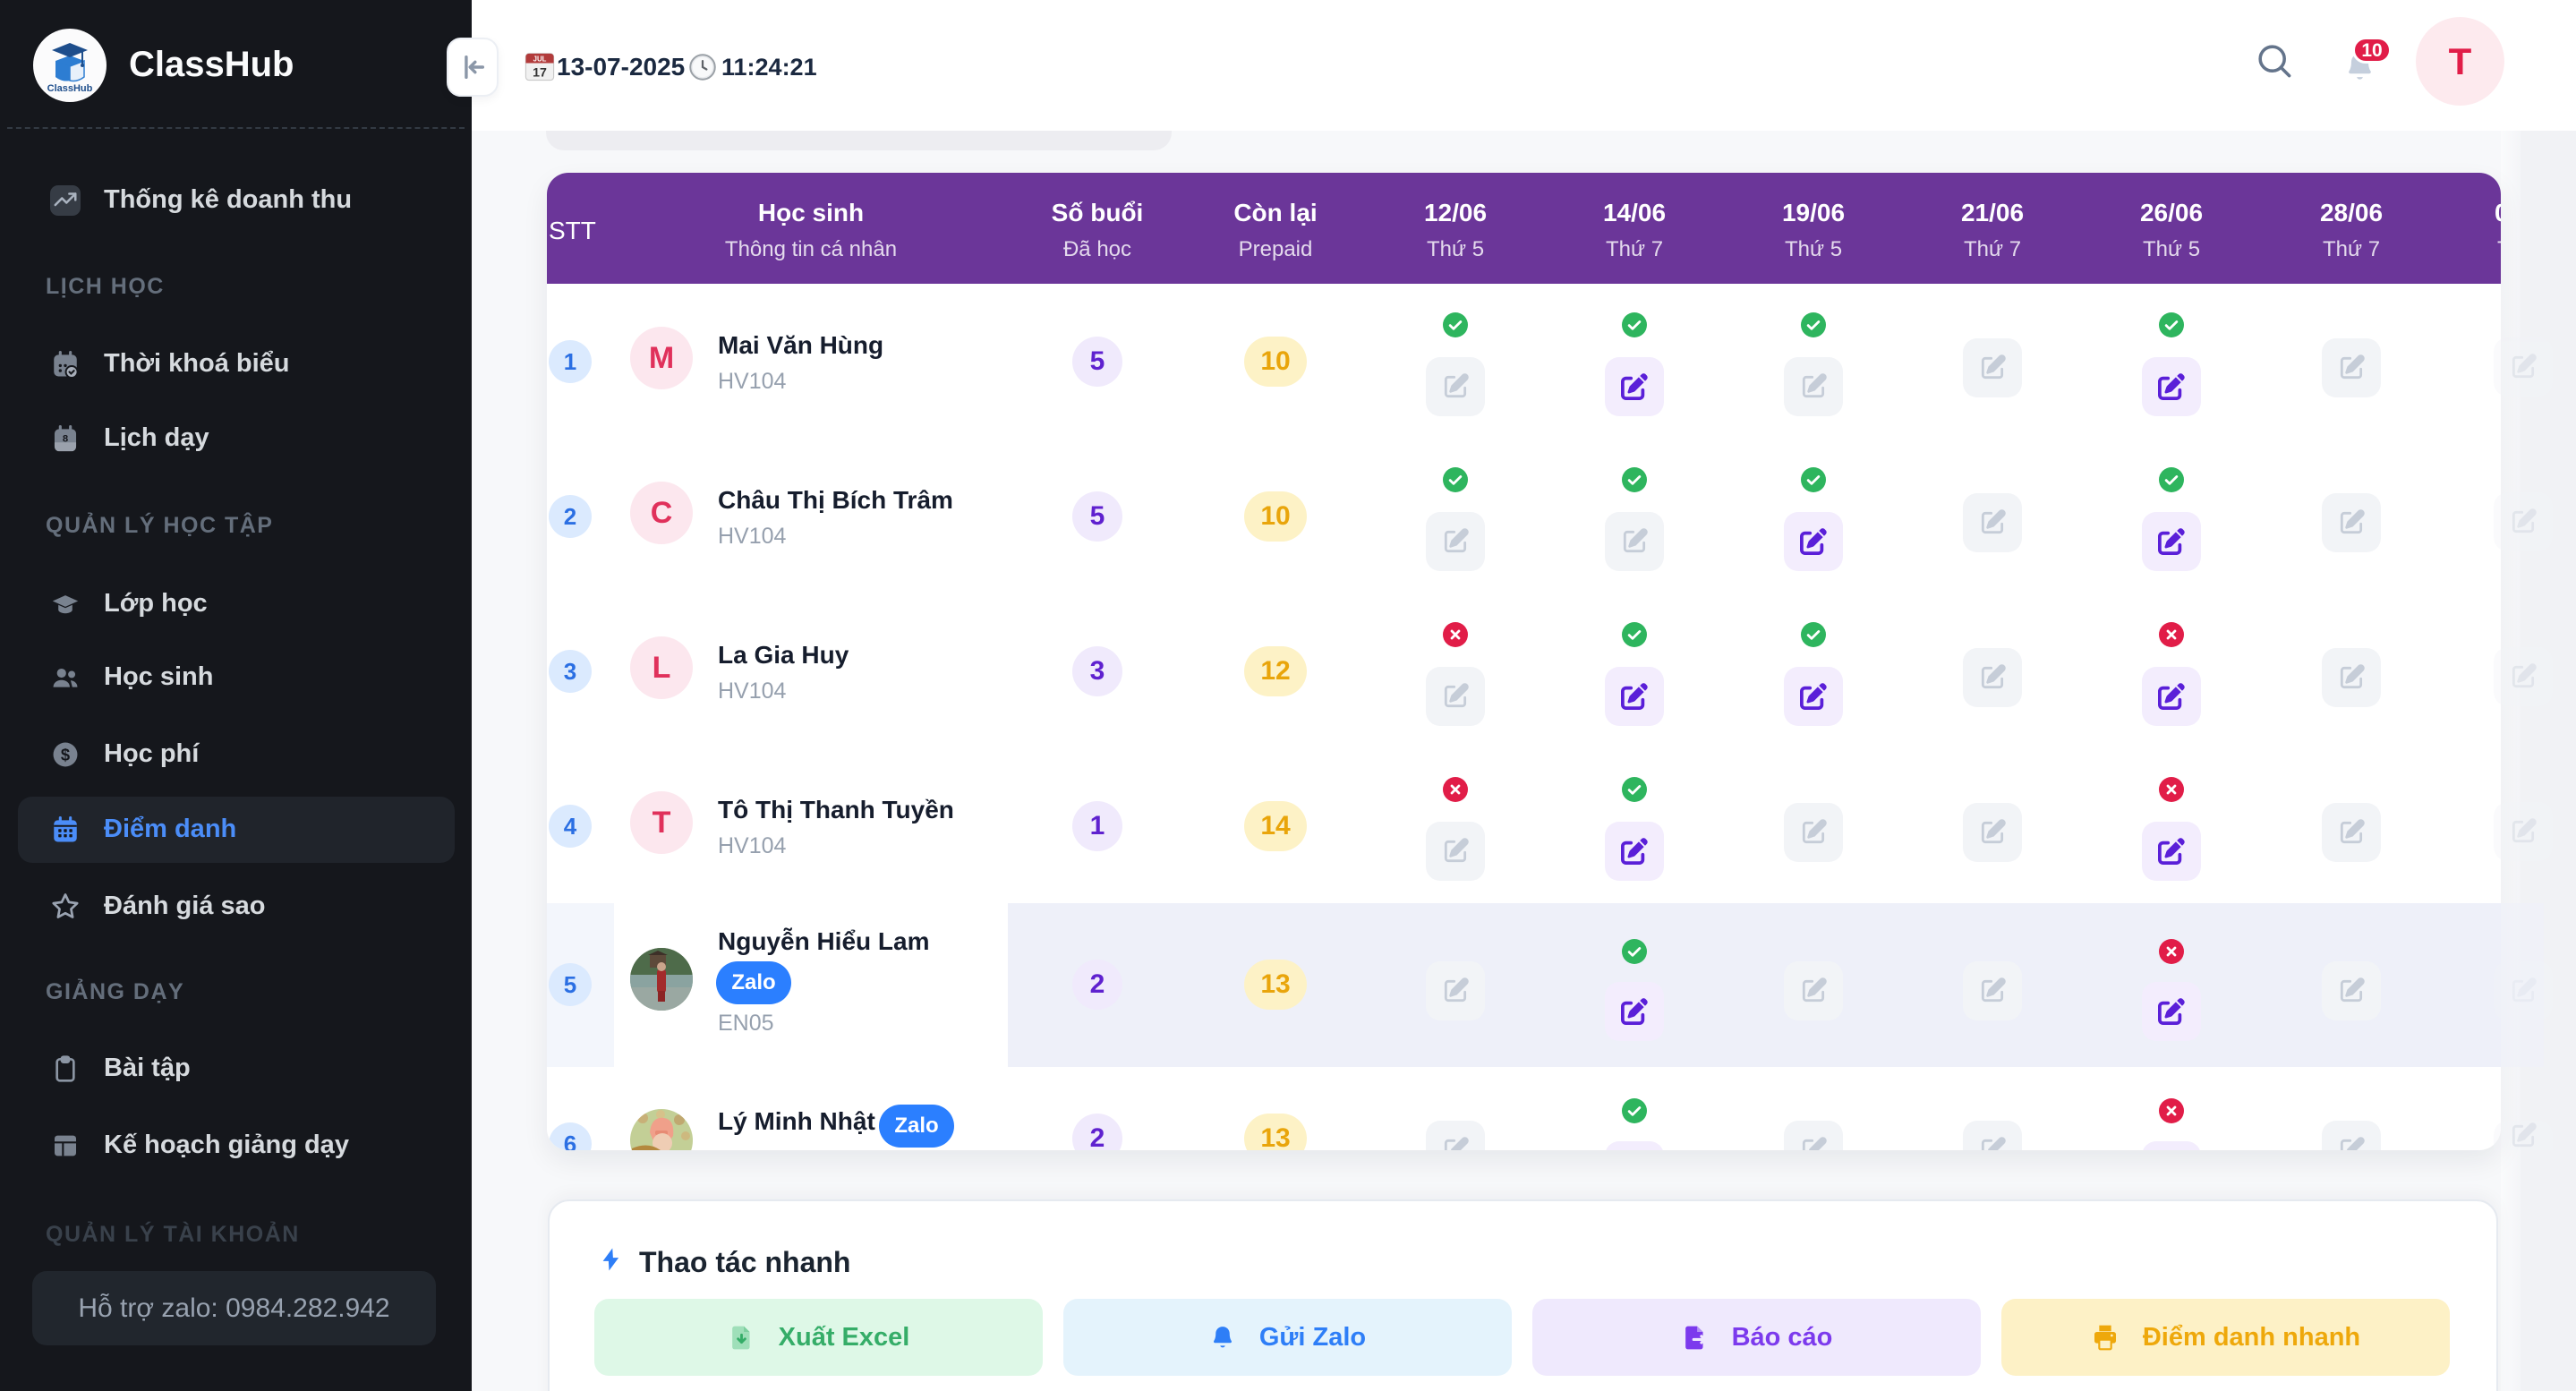 The width and height of the screenshot is (2576, 1391). I want to click on svg-text: JUL, so click(540, 59).